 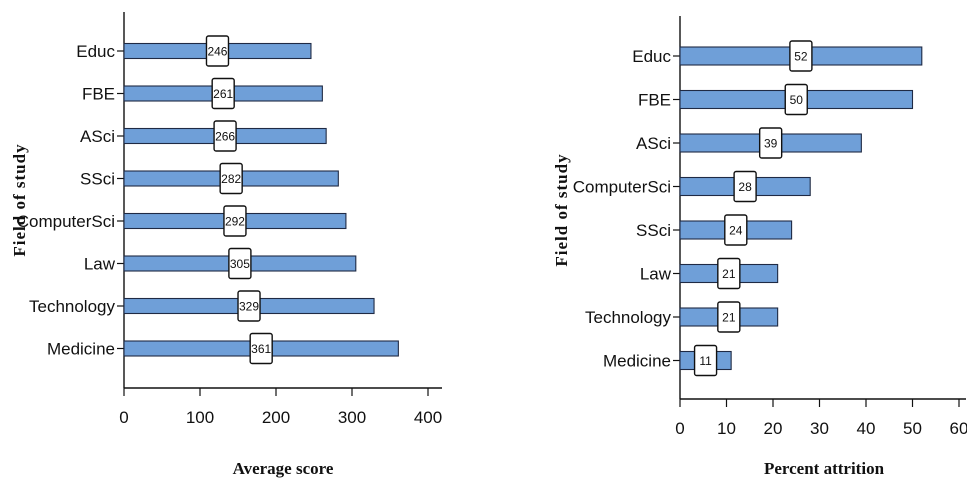 What do you see at coordinates (200, 417) in the screenshot?
I see `x-tick-label: 100` at bounding box center [200, 417].